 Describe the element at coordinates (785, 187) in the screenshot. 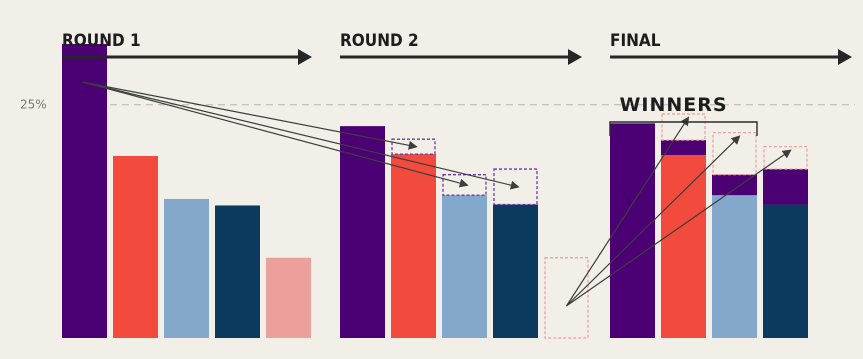

I see `bar-final-navy-transfer` at that location.